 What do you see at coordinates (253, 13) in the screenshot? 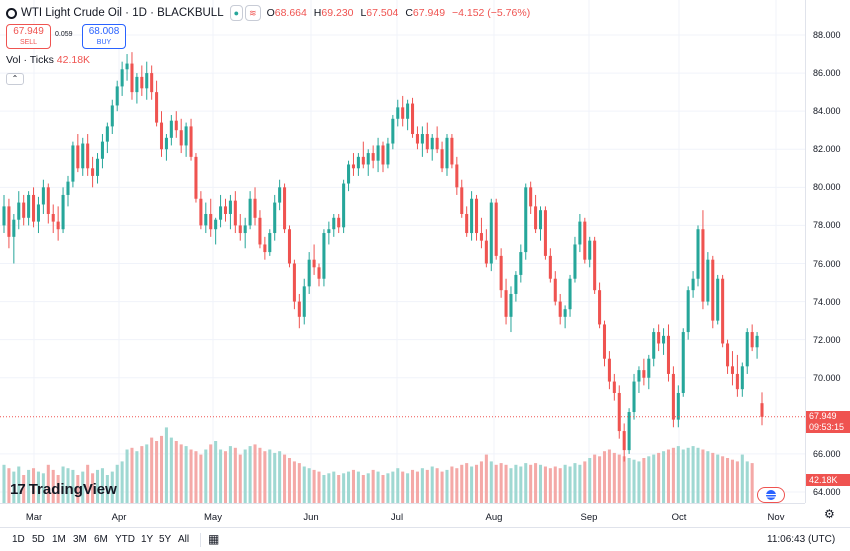
I see `data-source-icon: ≋` at bounding box center [253, 13].